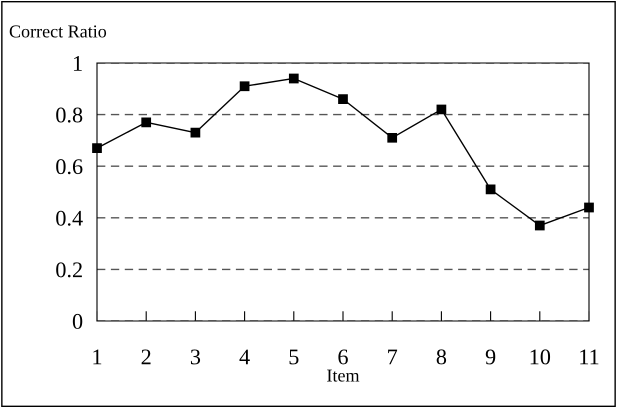  What do you see at coordinates (69, 270) in the screenshot?
I see `y-tick-label: 0.2` at bounding box center [69, 270].